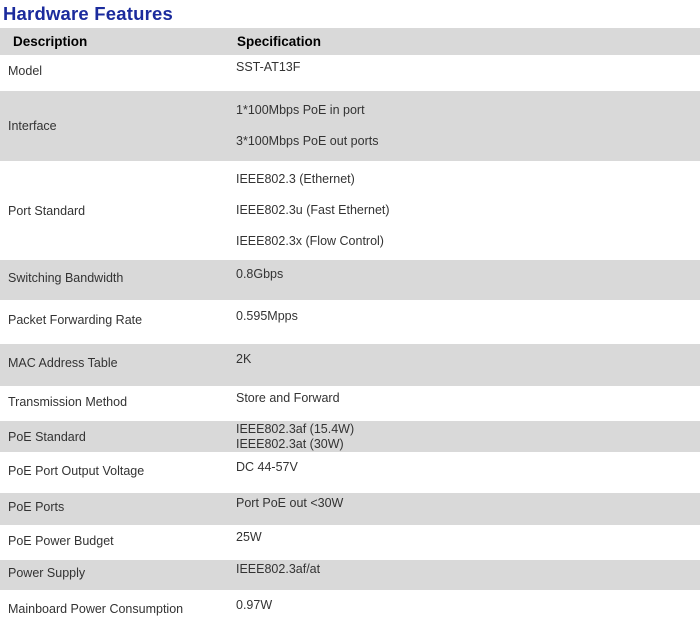 This screenshot has width=700, height=633. I want to click on row-label: MAC Address Table, so click(63, 363).